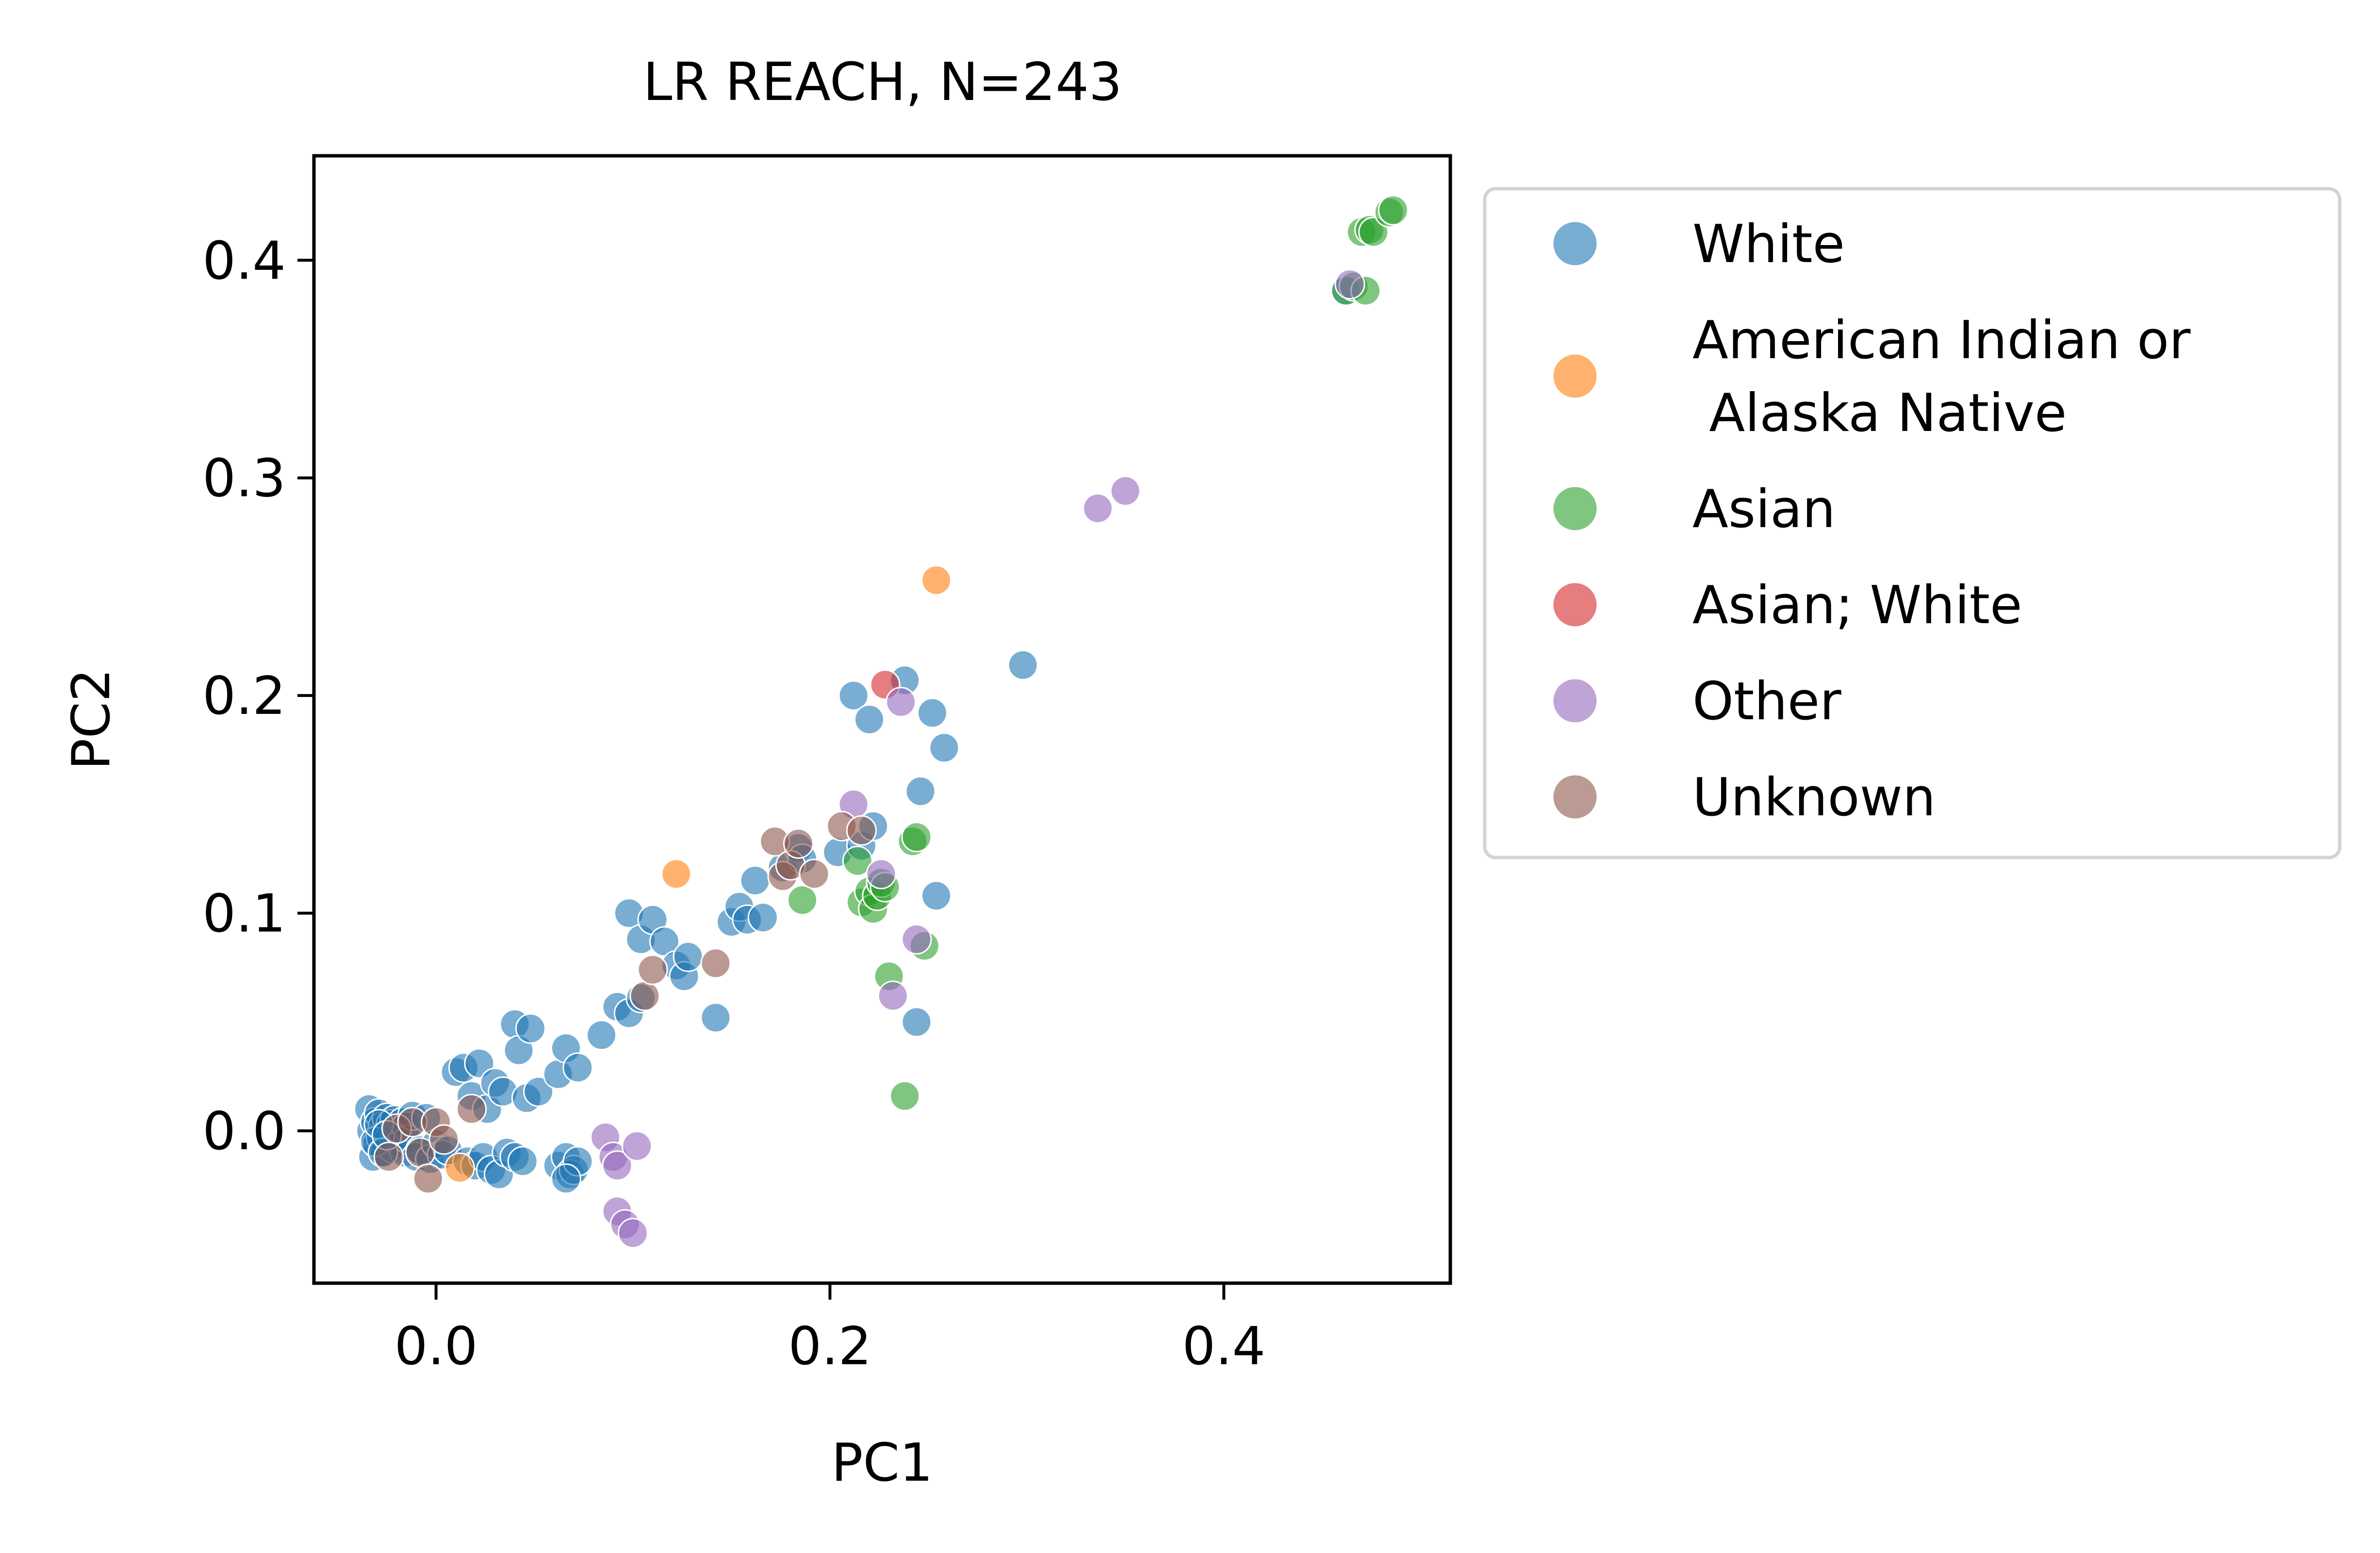 This screenshot has width=2380, height=1553. Describe the element at coordinates (244, 1131) in the screenshot. I see `y-tick-label: 0.0` at that location.